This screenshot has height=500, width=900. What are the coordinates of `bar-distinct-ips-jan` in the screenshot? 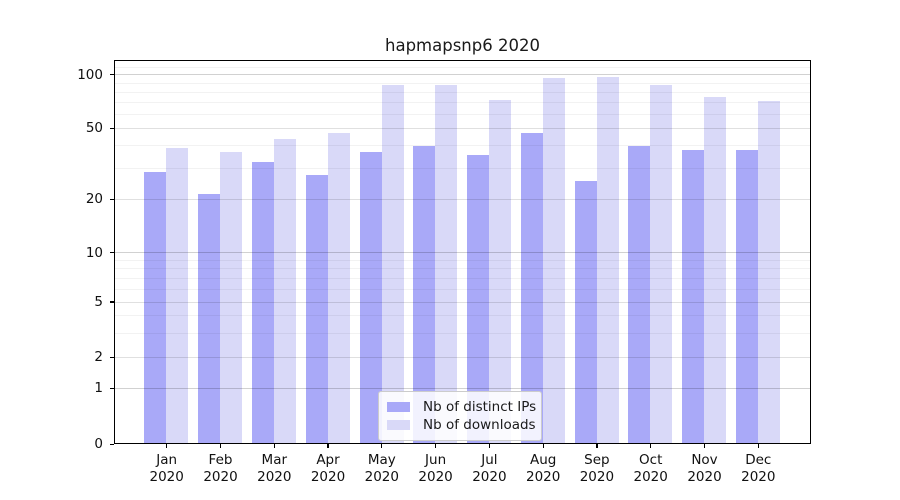 It's located at (155, 307).